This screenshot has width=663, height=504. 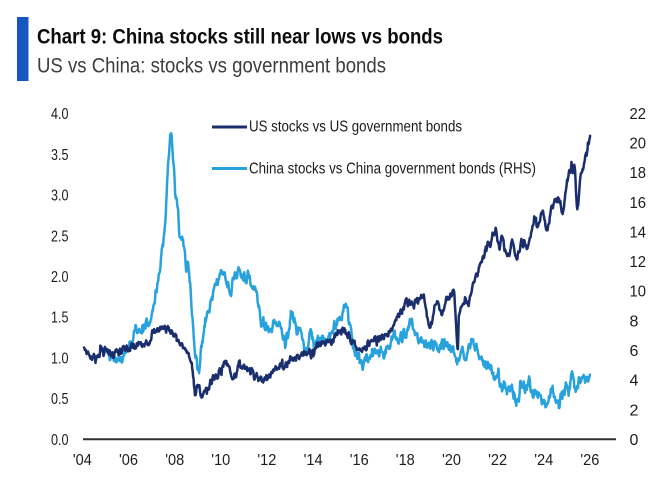 What do you see at coordinates (638, 232) in the screenshot?
I see `svg-text: 14` at bounding box center [638, 232].